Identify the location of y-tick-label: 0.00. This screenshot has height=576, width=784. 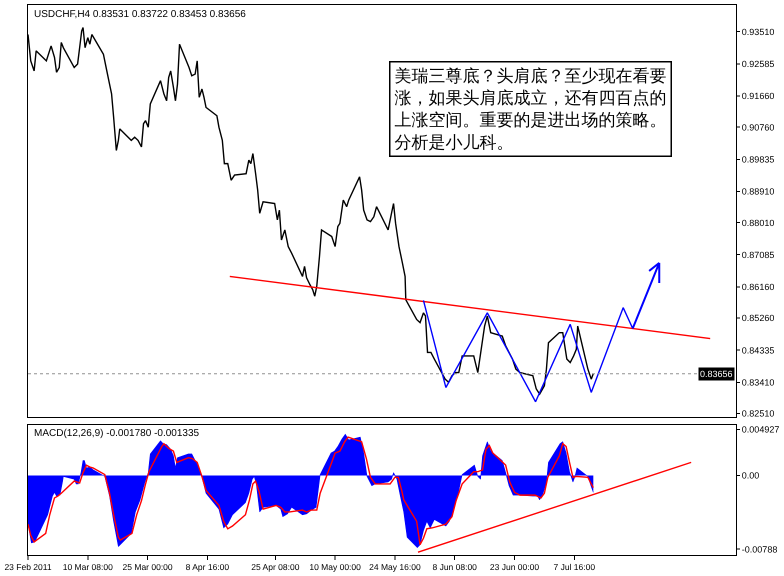
(751, 475).